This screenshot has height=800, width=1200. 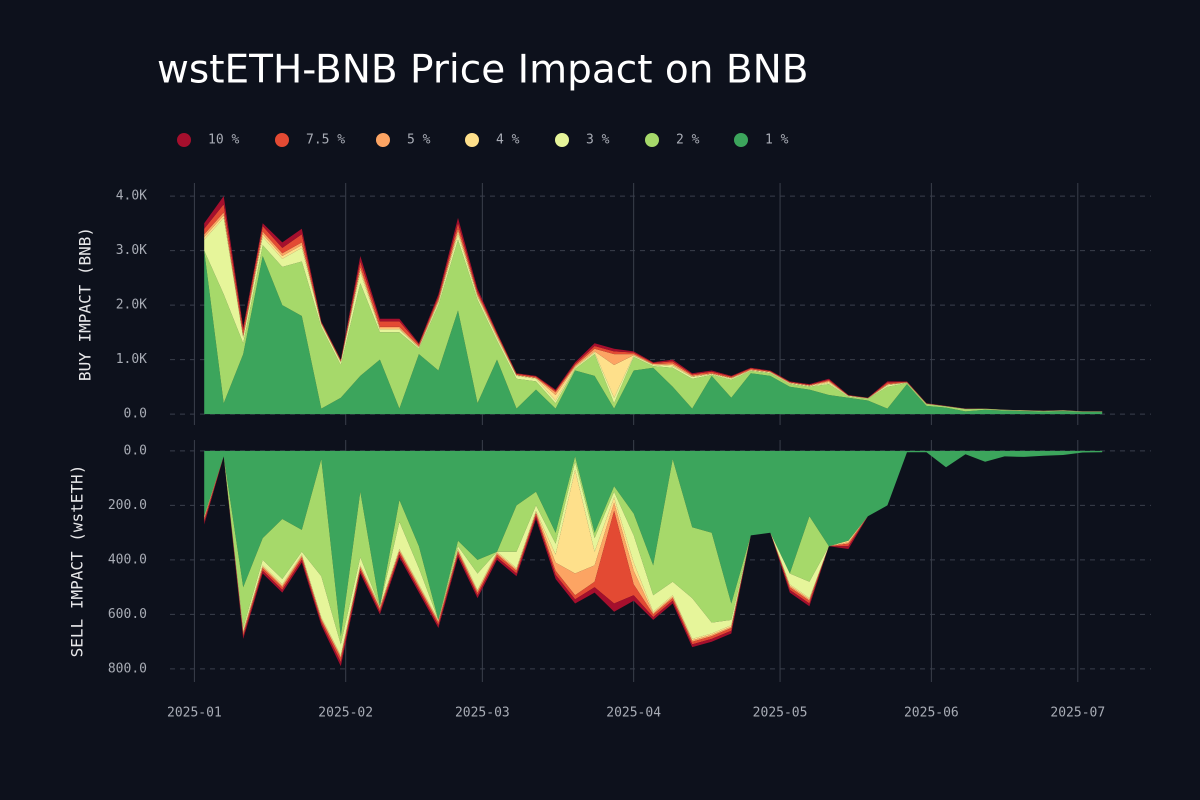 I want to click on y-tick-label: 400.0, so click(x=127, y=559).